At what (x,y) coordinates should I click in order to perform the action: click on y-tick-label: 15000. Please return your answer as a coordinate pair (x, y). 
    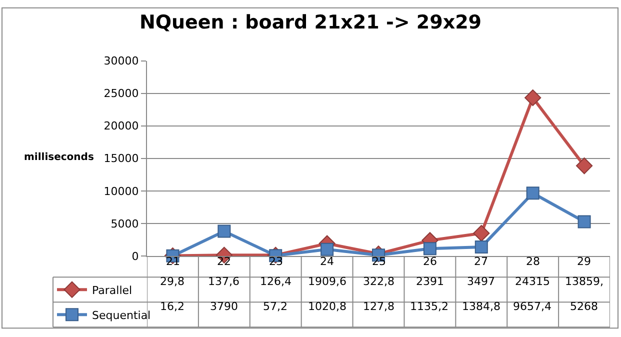
    Looking at the image, I should click on (121, 159).